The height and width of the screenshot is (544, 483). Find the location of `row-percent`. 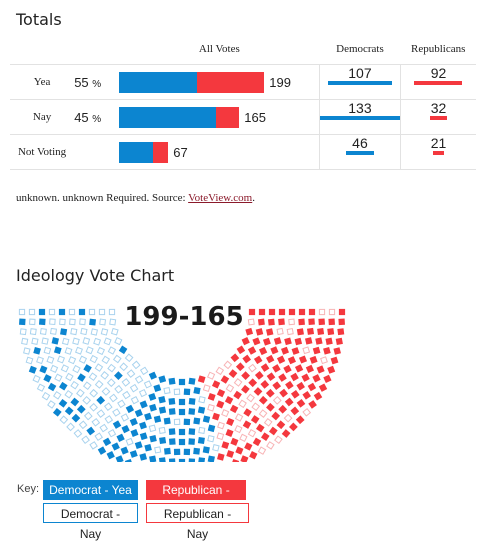

row-percent is located at coordinates (97, 152).